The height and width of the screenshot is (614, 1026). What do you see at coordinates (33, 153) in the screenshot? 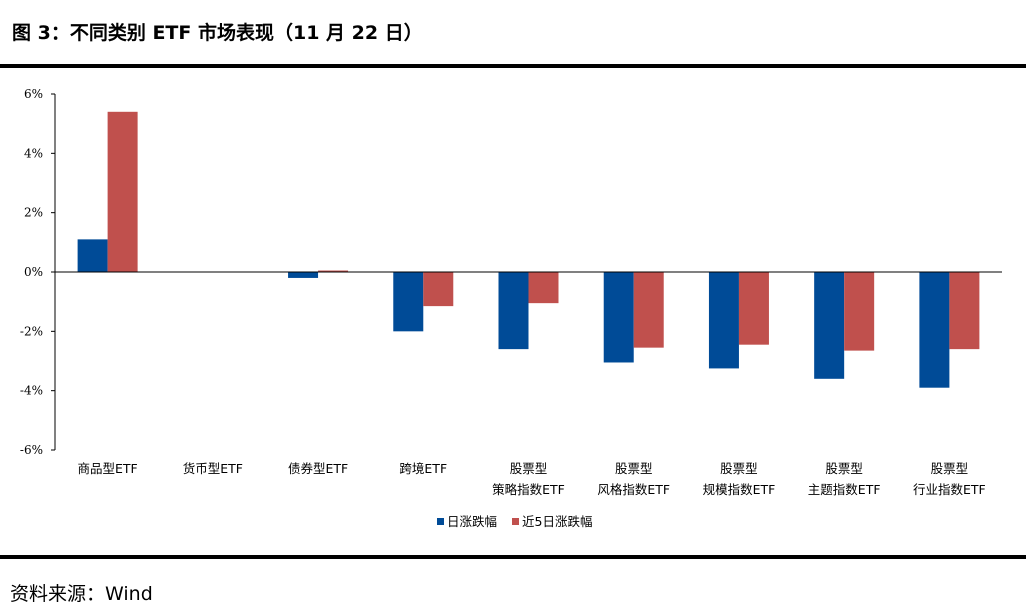
I see `y-tick-label: 4%` at bounding box center [33, 153].